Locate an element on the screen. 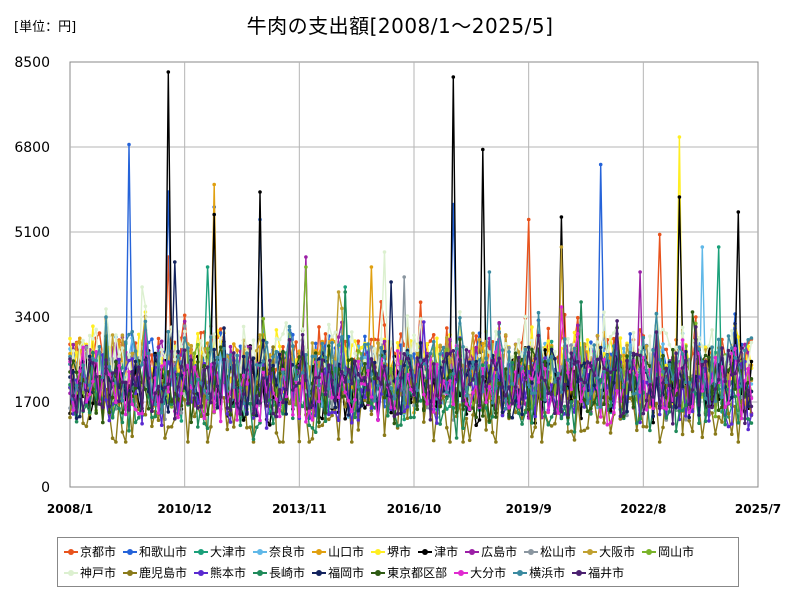 Image resolution: width=800 pixels, height=600 pixels. legend-item: 神戸市 is located at coordinates (90, 573).